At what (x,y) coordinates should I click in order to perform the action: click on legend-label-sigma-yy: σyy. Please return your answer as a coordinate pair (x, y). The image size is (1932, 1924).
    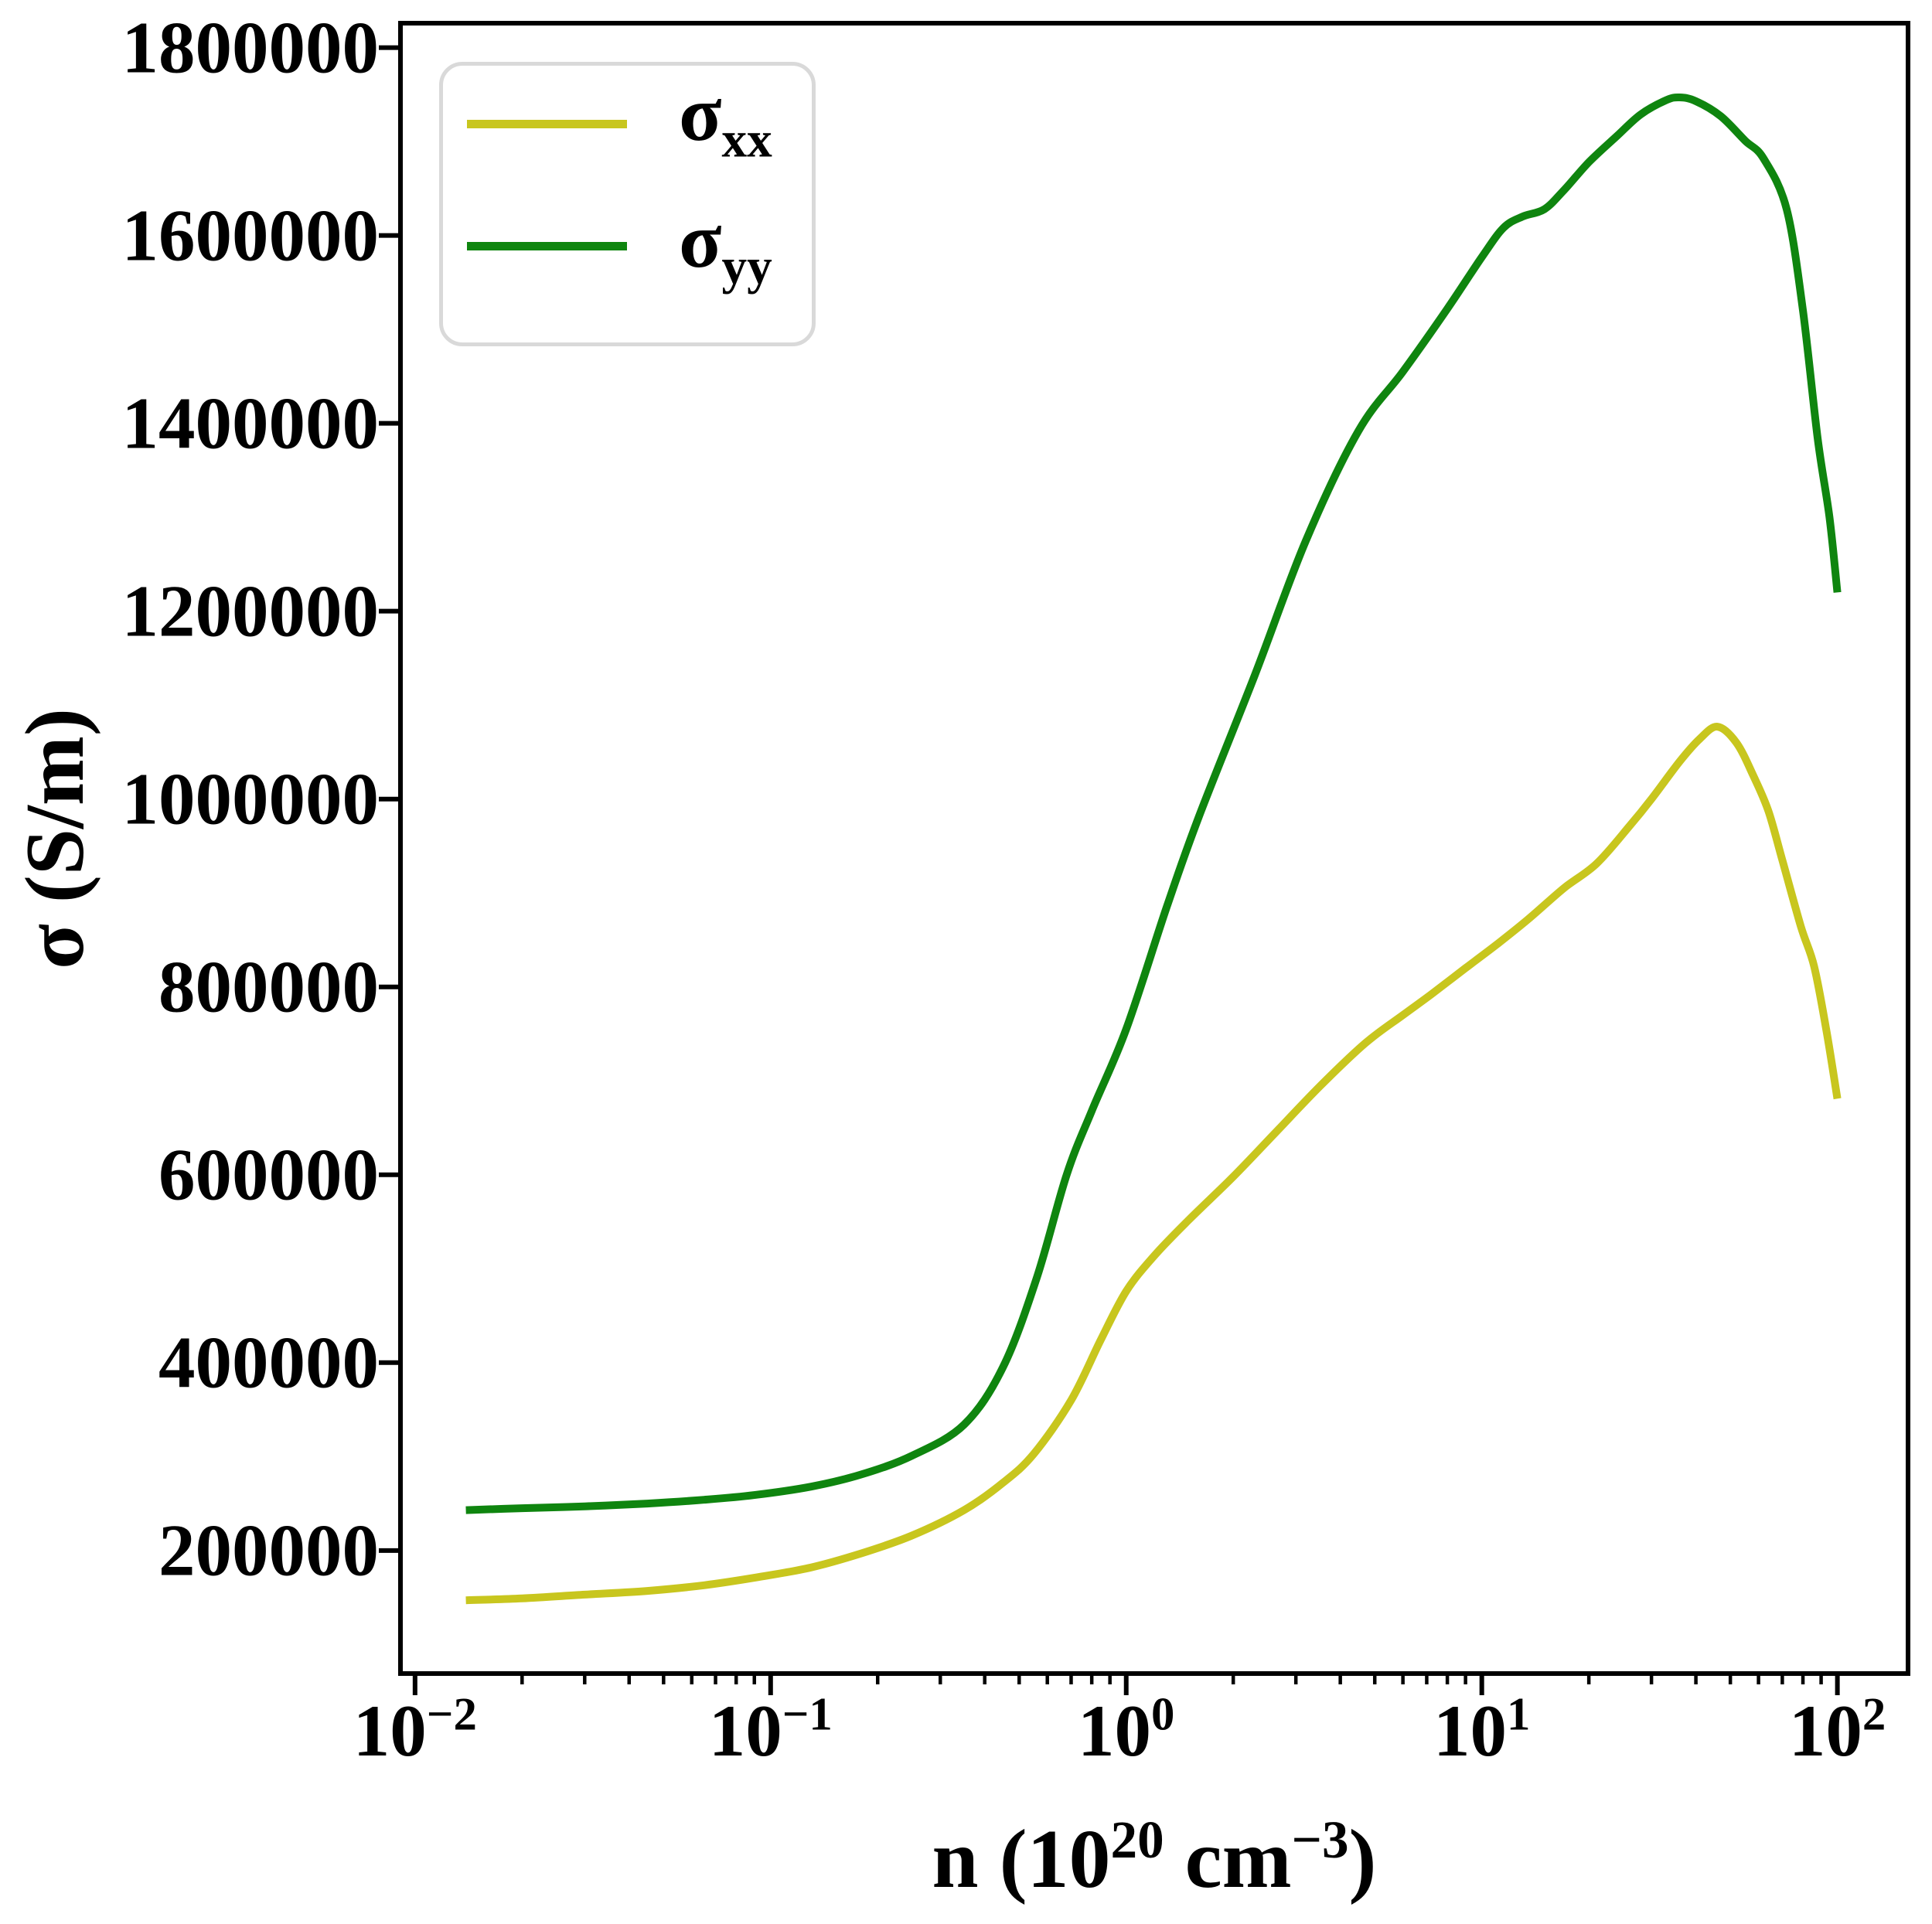
    Looking at the image, I should click on (725, 247).